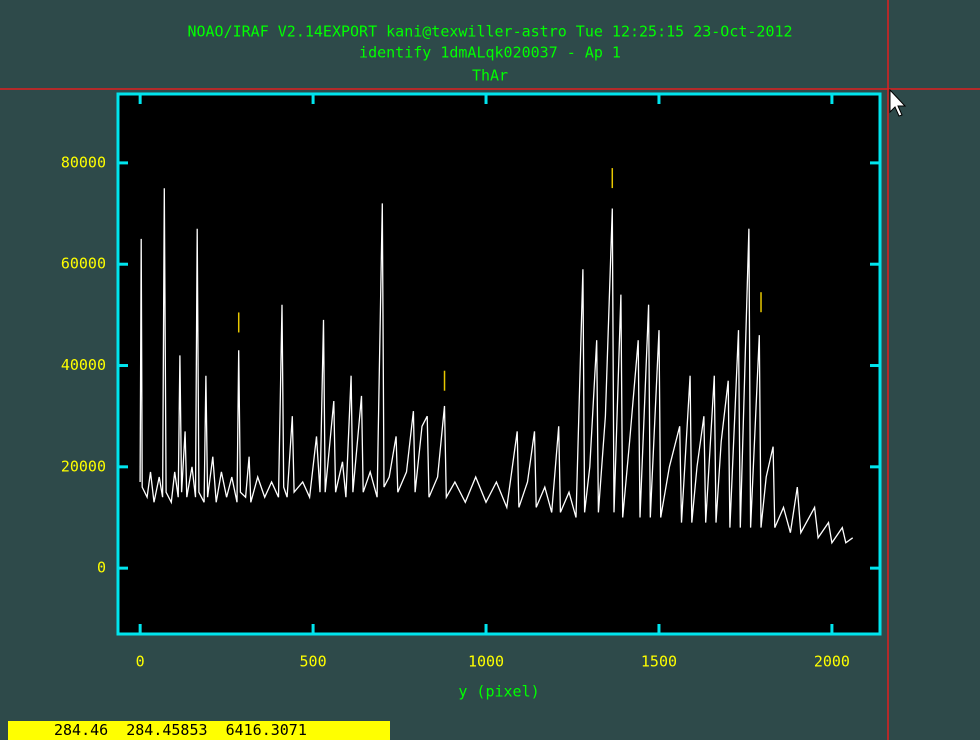 The image size is (980, 740). Describe the element at coordinates (498, 692) in the screenshot. I see `x-axis-label: y (pixel)` at that location.